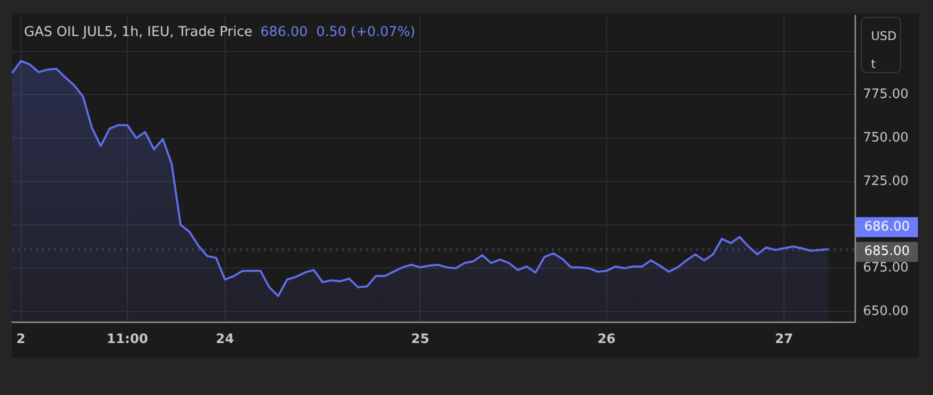  Describe the element at coordinates (885, 311) in the screenshot. I see `y-tick-label: 650.00` at that location.